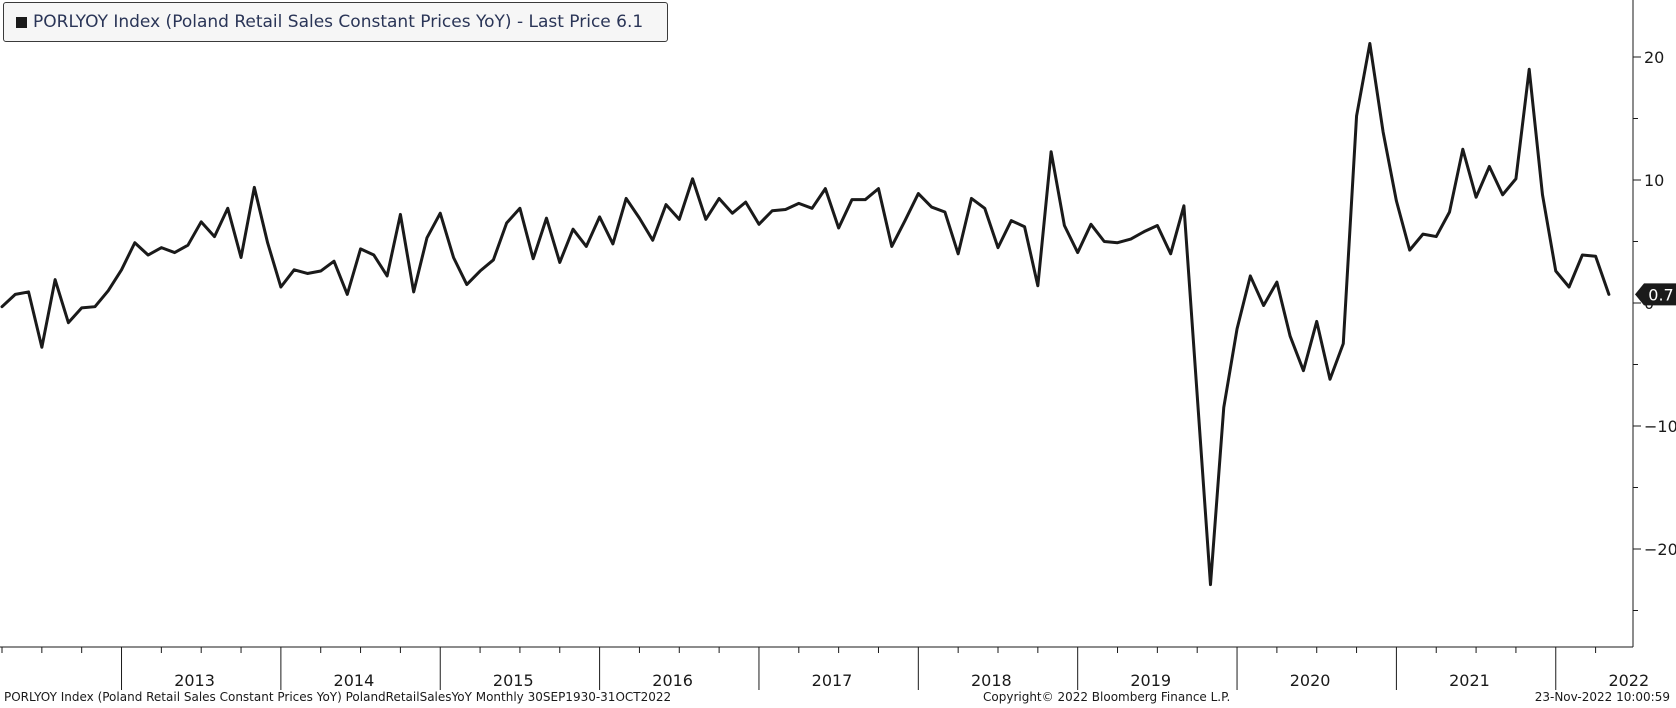  What do you see at coordinates (1654, 180) in the screenshot?
I see `y-tick-label: 10` at bounding box center [1654, 180].